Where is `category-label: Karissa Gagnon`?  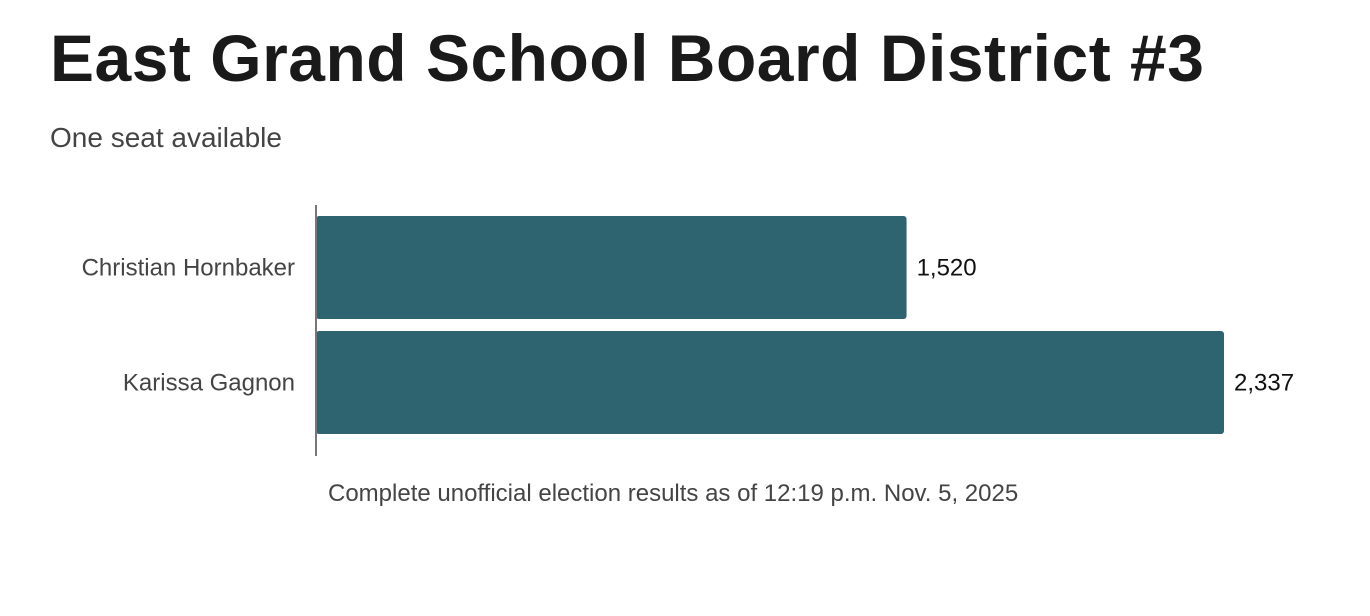 category-label: Karissa Gagnon is located at coordinates (209, 383).